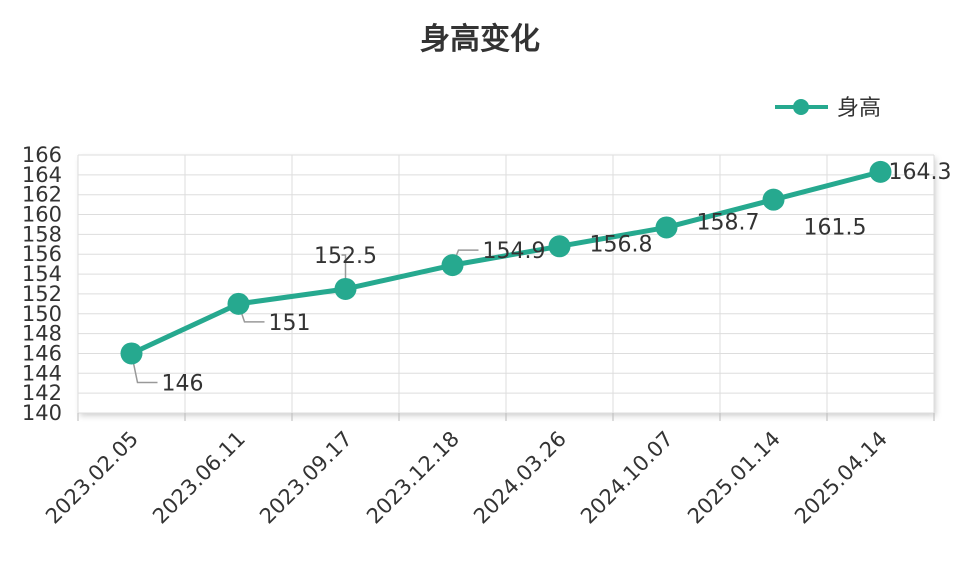 This screenshot has width=960, height=567. I want to click on x-tick-label: 2025.01.14, so click(734, 478).